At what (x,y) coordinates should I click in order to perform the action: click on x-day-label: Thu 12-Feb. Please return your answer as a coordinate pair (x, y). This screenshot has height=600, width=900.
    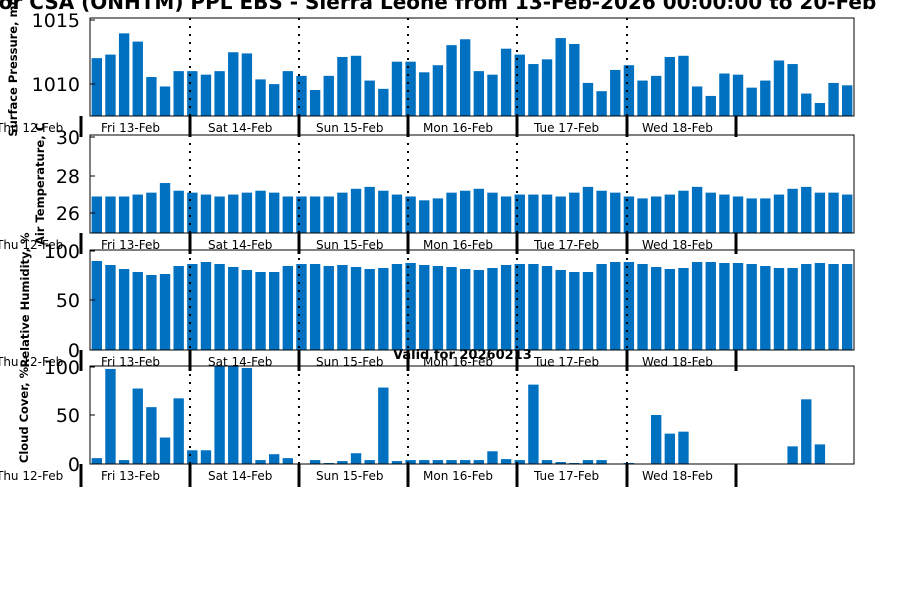
    Looking at the image, I should click on (31, 362).